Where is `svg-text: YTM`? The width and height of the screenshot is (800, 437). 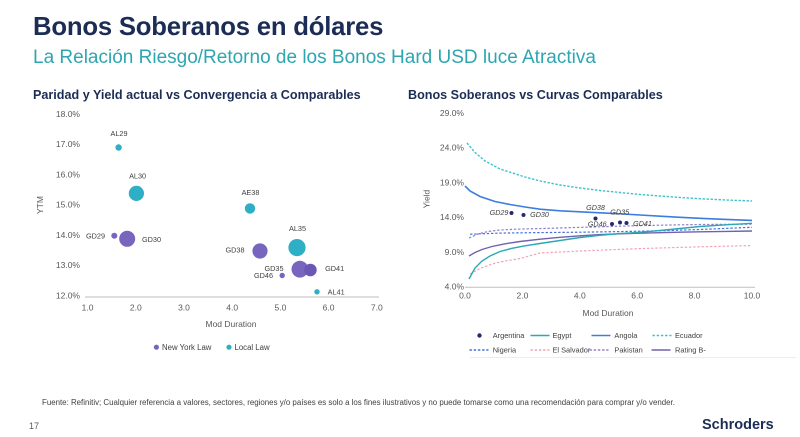 svg-text: YTM is located at coordinates (40, 205).